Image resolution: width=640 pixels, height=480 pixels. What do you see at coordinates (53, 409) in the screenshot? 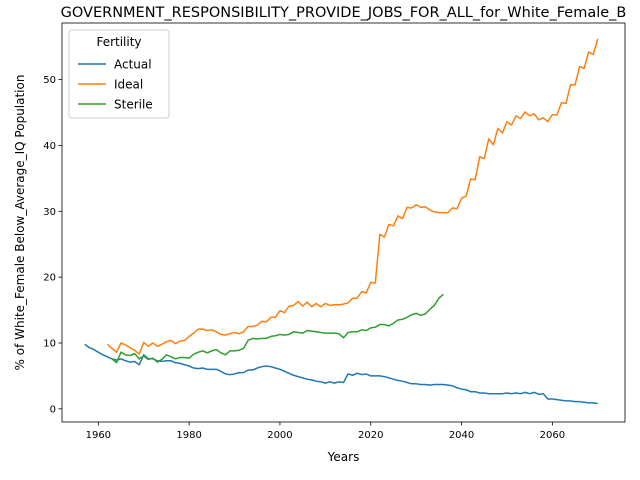
I see `y-tick-label: 0` at bounding box center [53, 409].